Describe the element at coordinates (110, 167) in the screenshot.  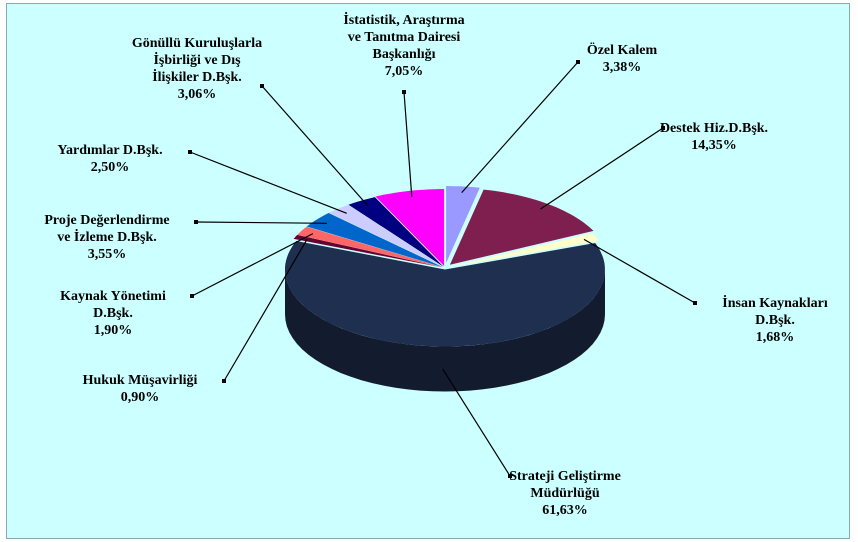
I see `slice-value: 2,50%` at that location.